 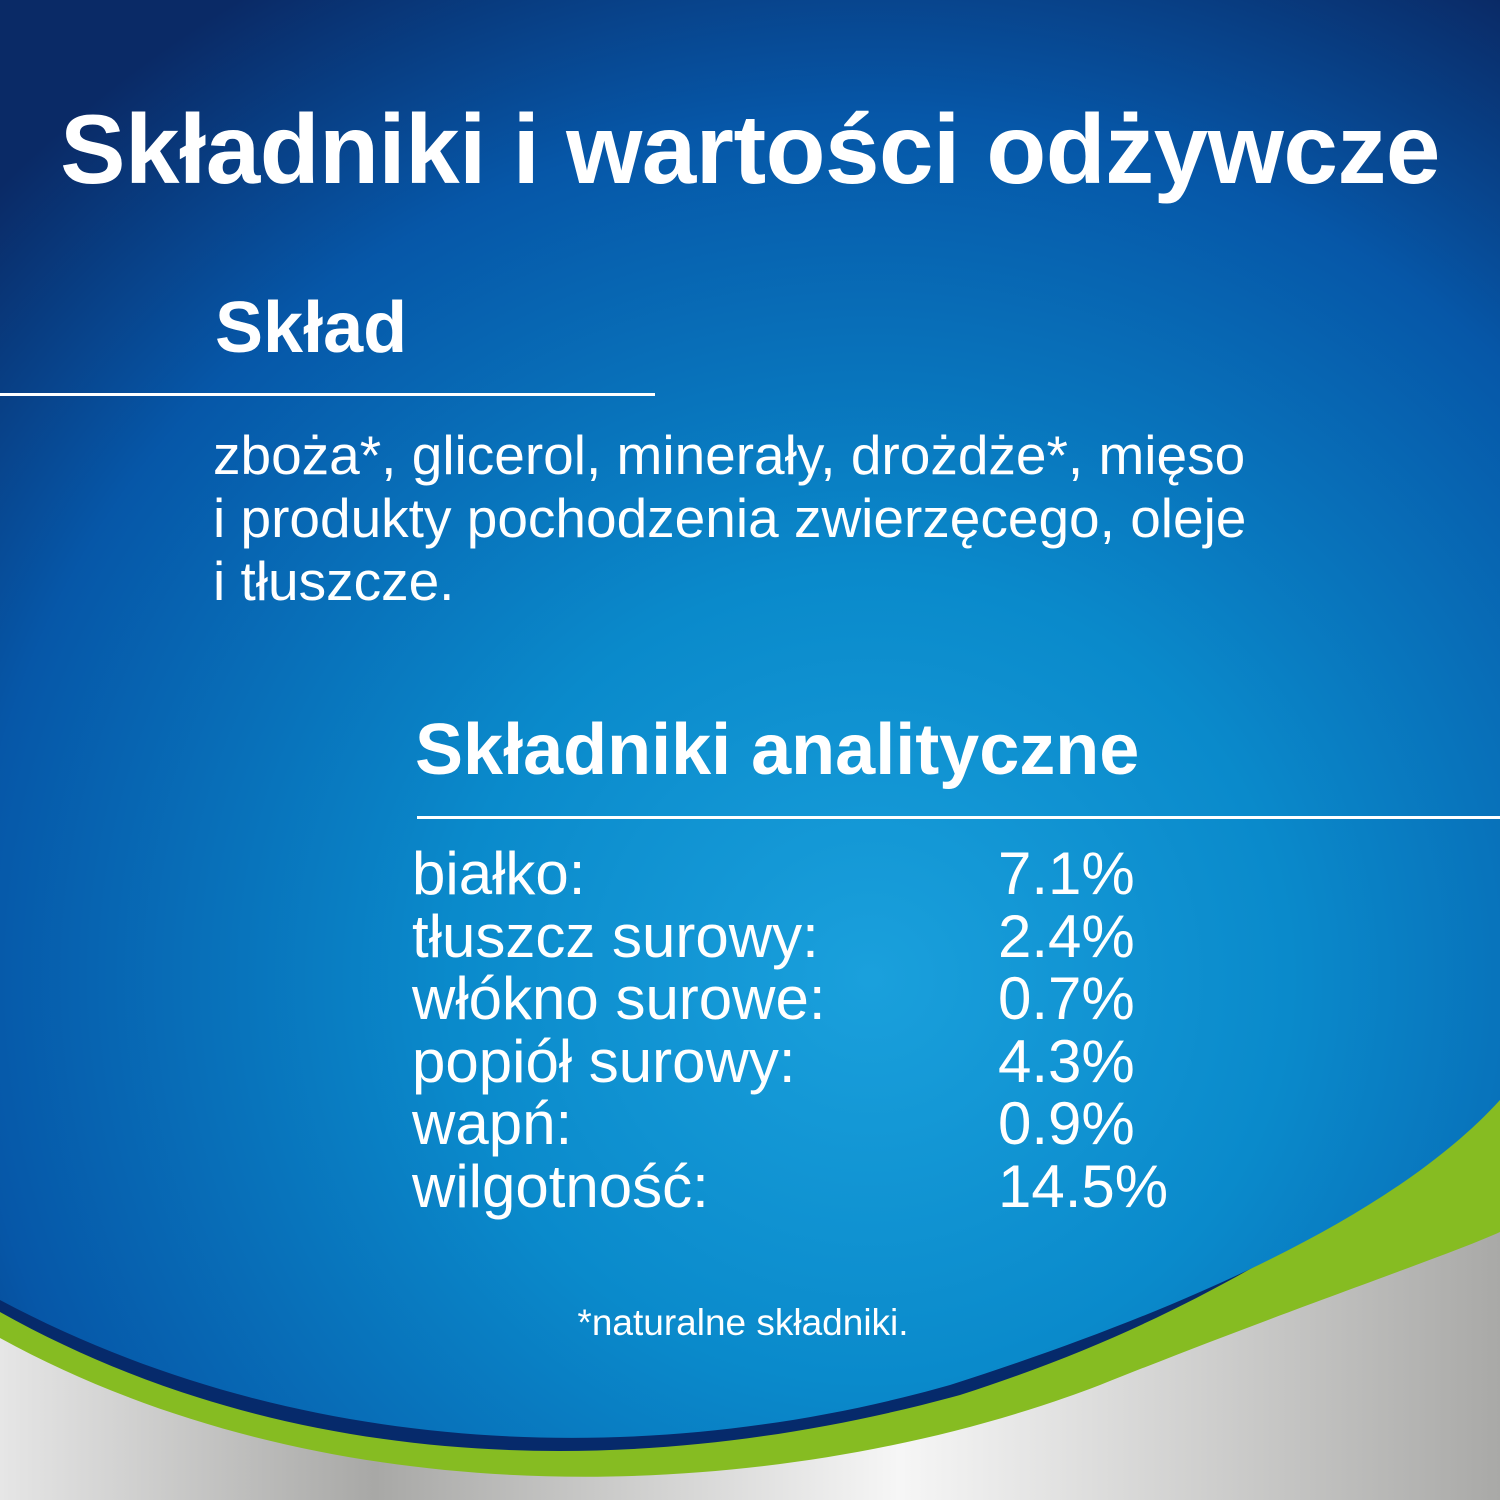 What do you see at coordinates (777, 750) in the screenshot?
I see `analytical-heading: Składniki analityczne` at bounding box center [777, 750].